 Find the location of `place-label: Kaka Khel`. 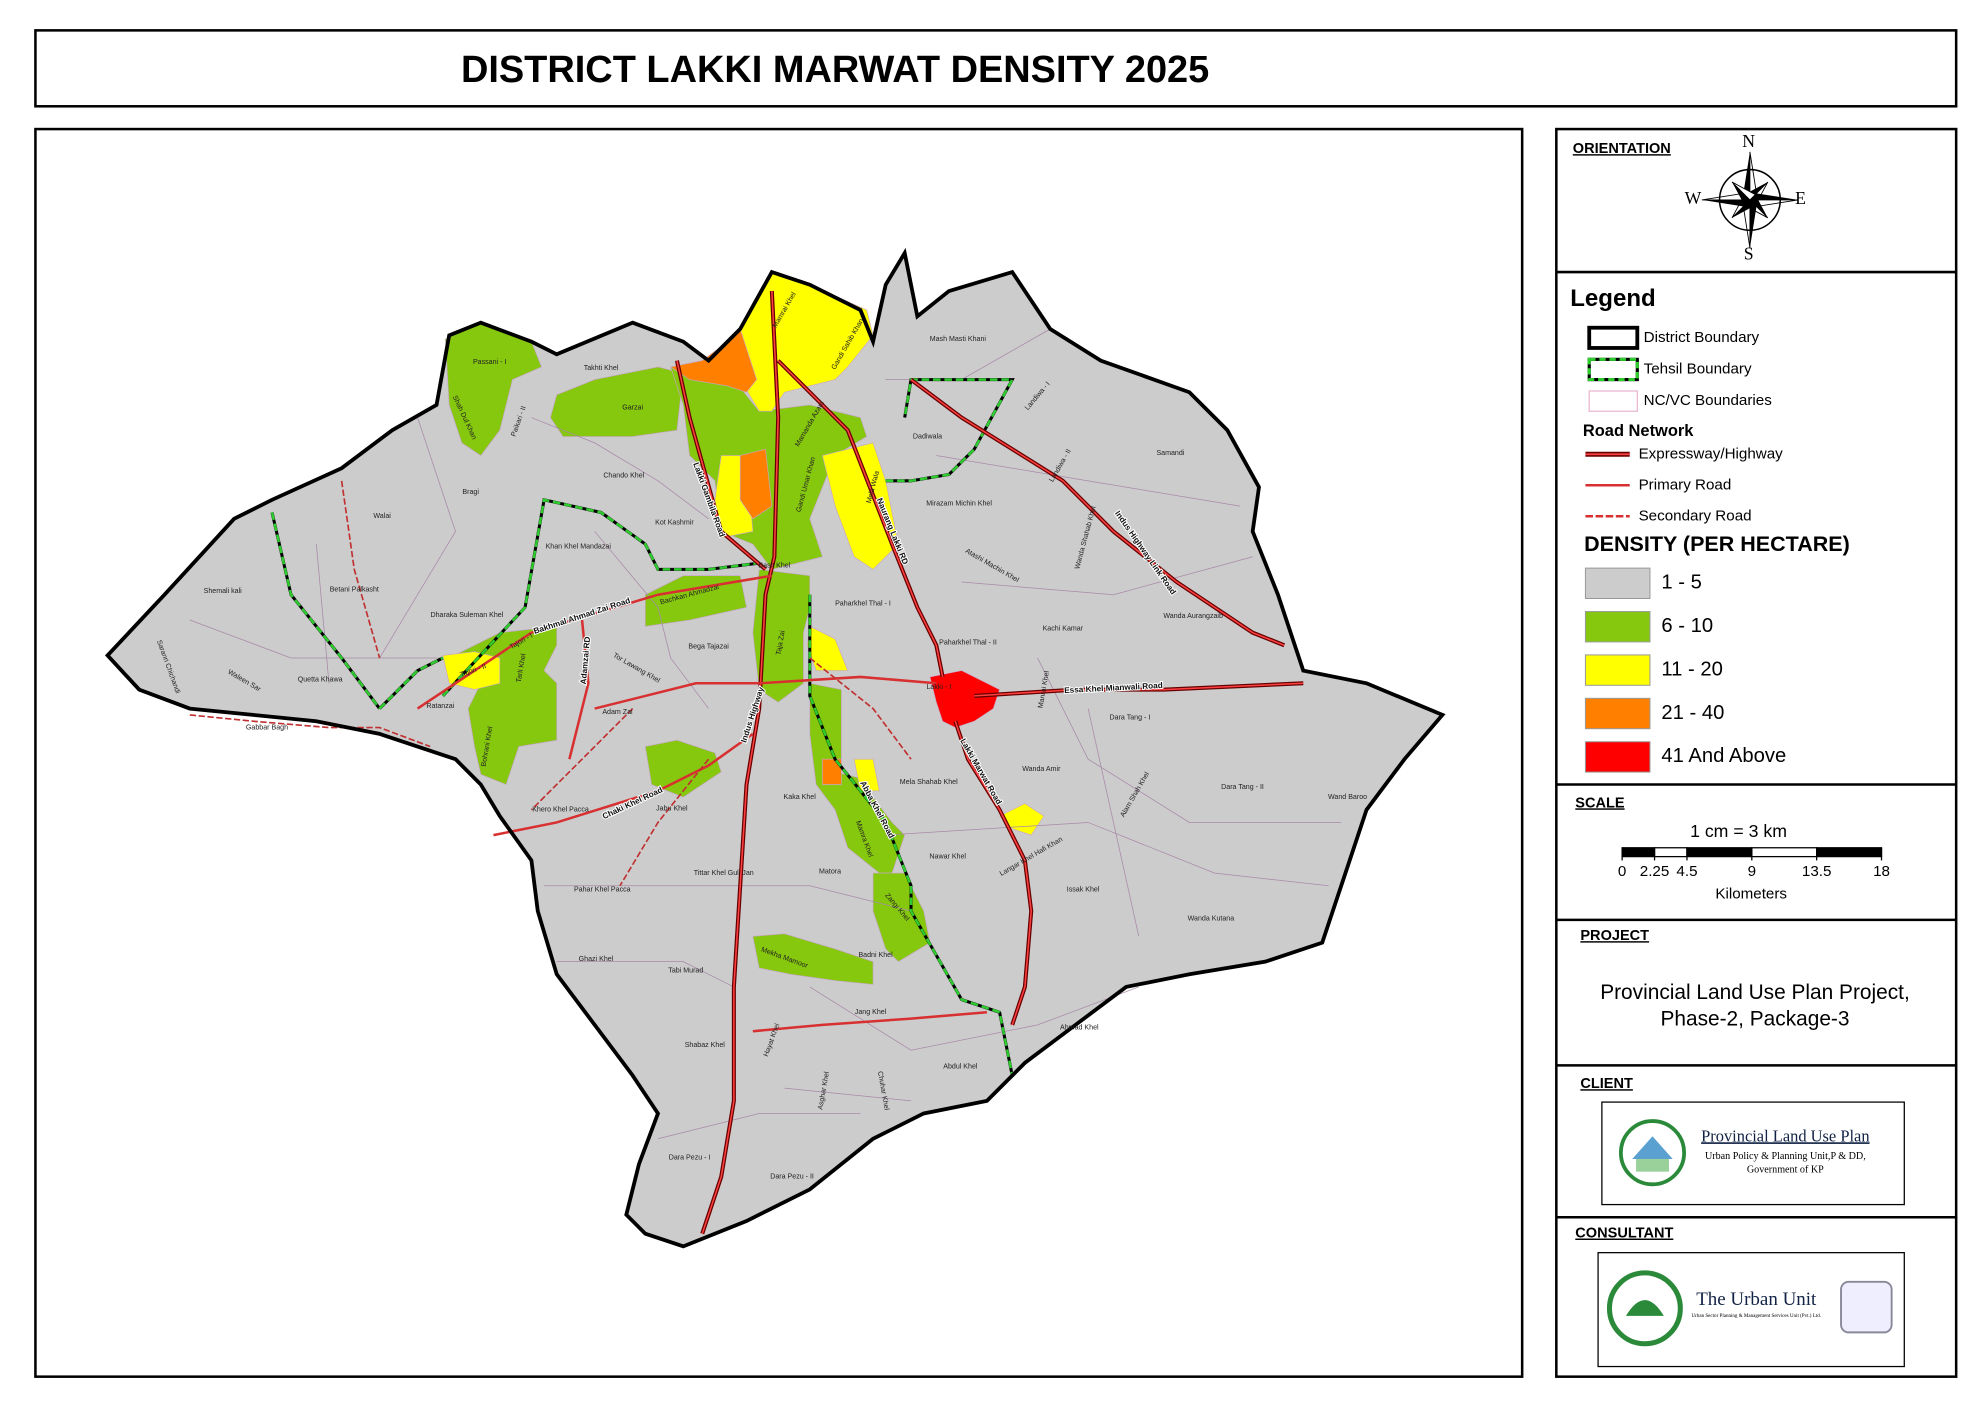

place-label: Kaka Khel is located at coordinates (800, 797).